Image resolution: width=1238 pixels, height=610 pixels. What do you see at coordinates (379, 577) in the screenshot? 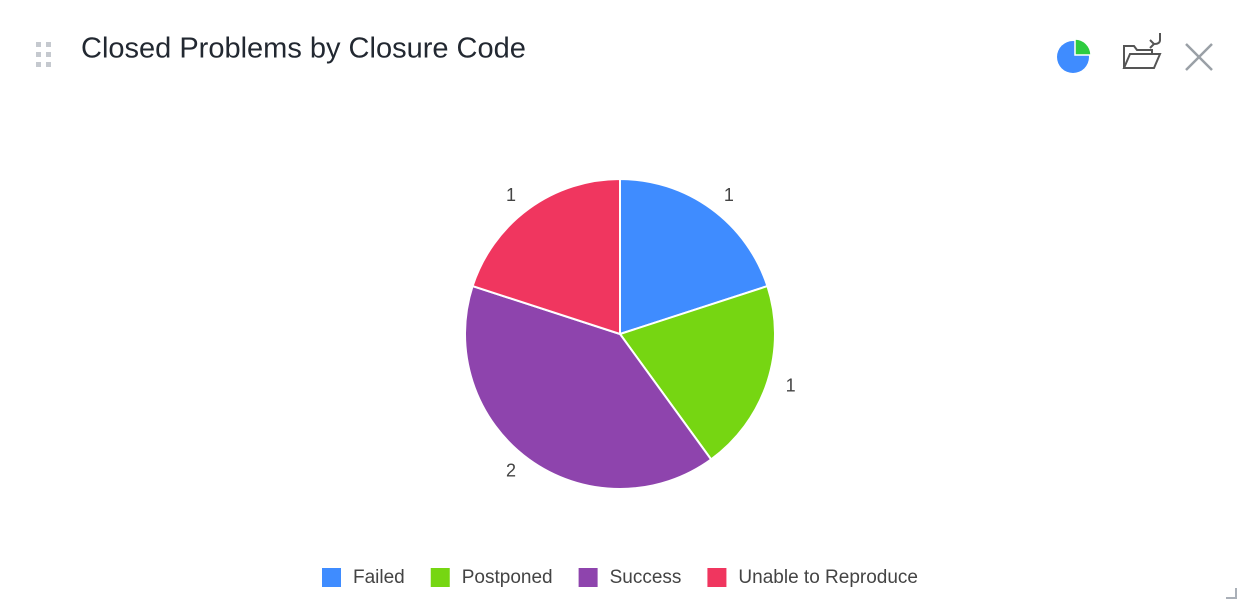
I see `legend-label: Failed` at bounding box center [379, 577].